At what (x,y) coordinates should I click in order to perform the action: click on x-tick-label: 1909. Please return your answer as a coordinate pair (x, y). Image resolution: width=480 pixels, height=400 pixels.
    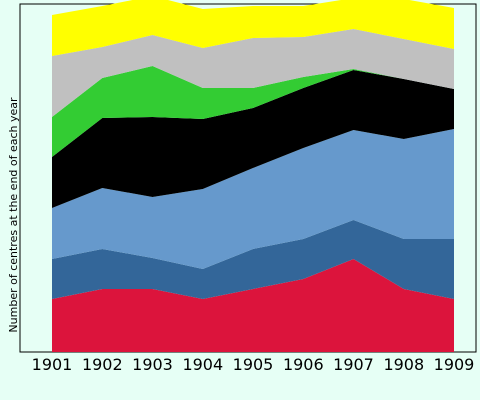
    Looking at the image, I should click on (454, 364).